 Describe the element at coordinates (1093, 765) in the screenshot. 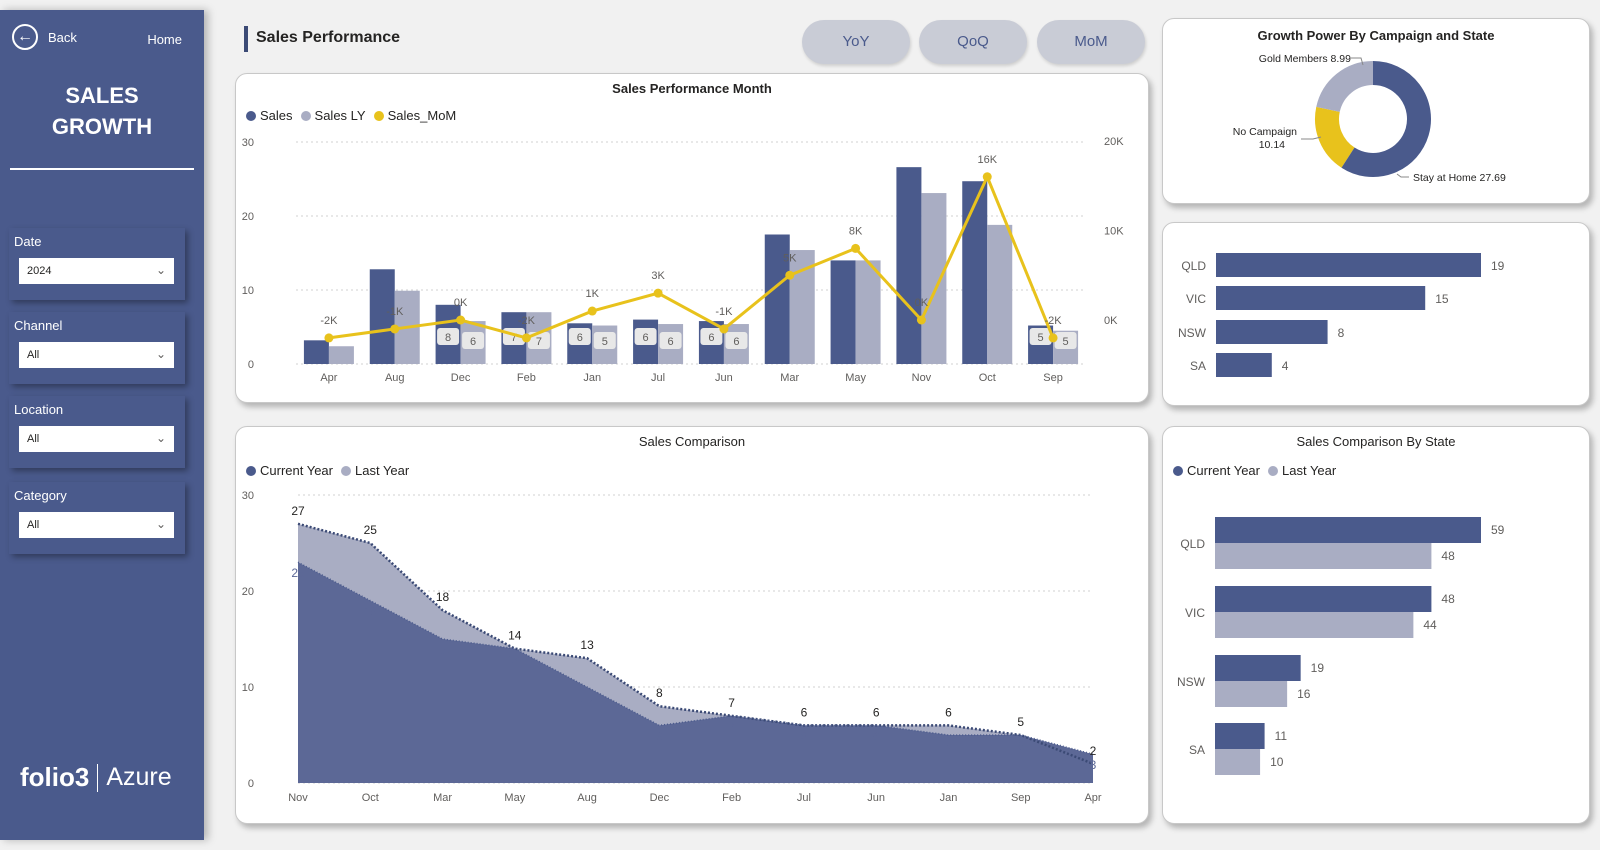

I see `data-label-last-year: 3` at that location.